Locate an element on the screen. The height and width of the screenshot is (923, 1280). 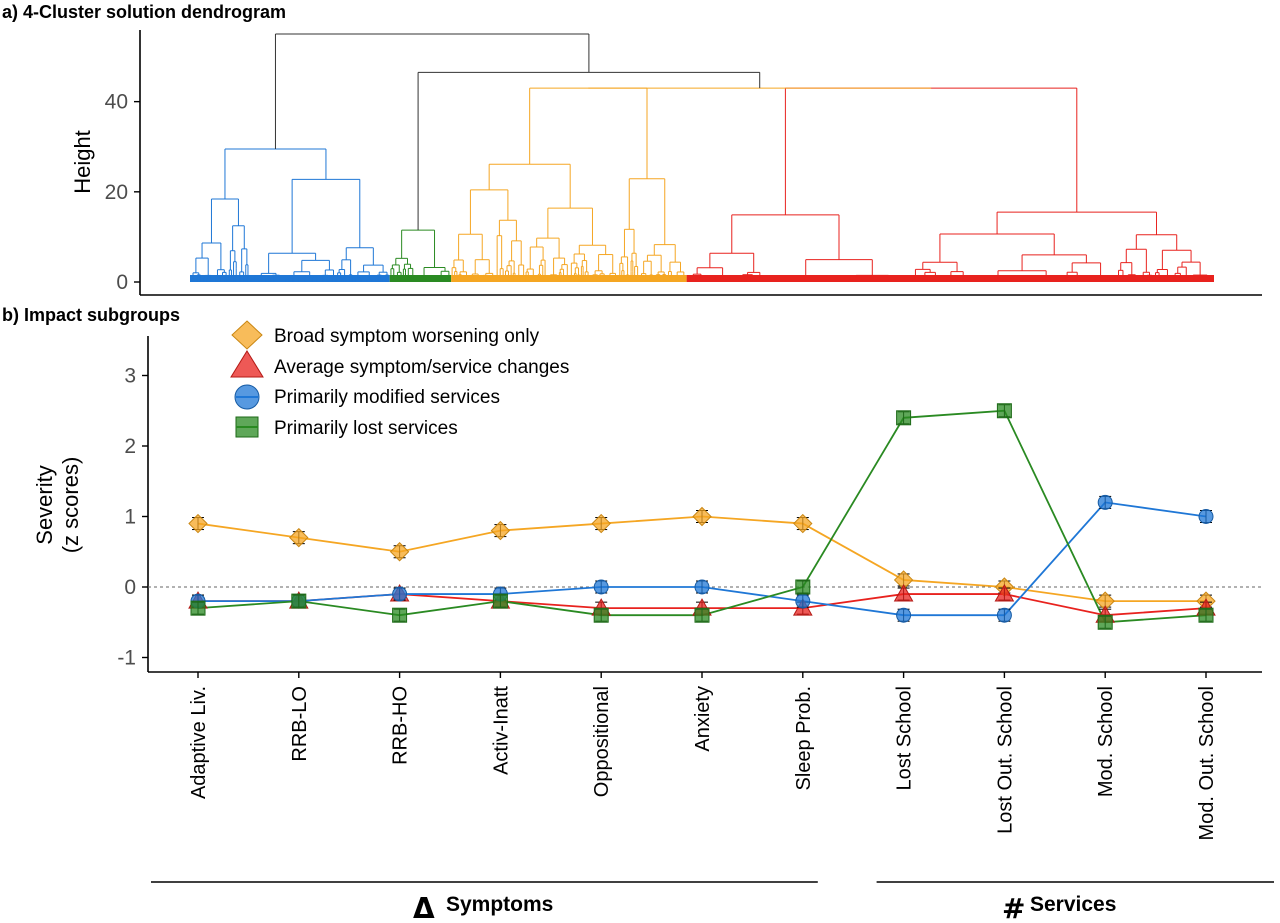
legend-label-modified: Primarily modified services is located at coordinates (387, 397).